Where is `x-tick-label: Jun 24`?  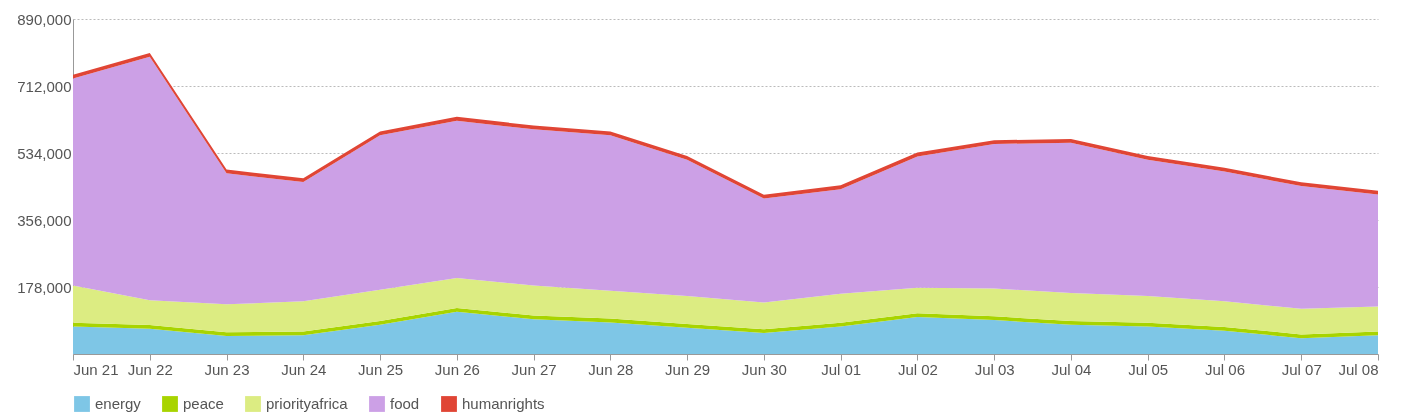 x-tick-label: Jun 24 is located at coordinates (304, 369).